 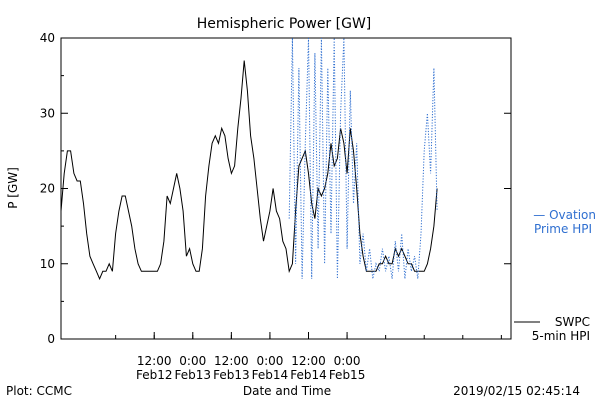 What do you see at coordinates (47, 38) in the screenshot?
I see `y-tick-label: 40` at bounding box center [47, 38].